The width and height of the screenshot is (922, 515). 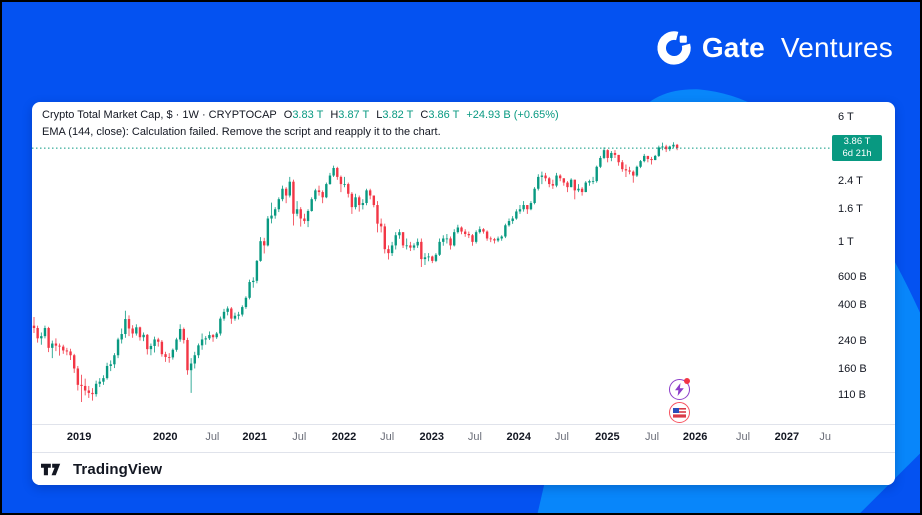 I want to click on time-tick-year: 2027, so click(x=787, y=437).